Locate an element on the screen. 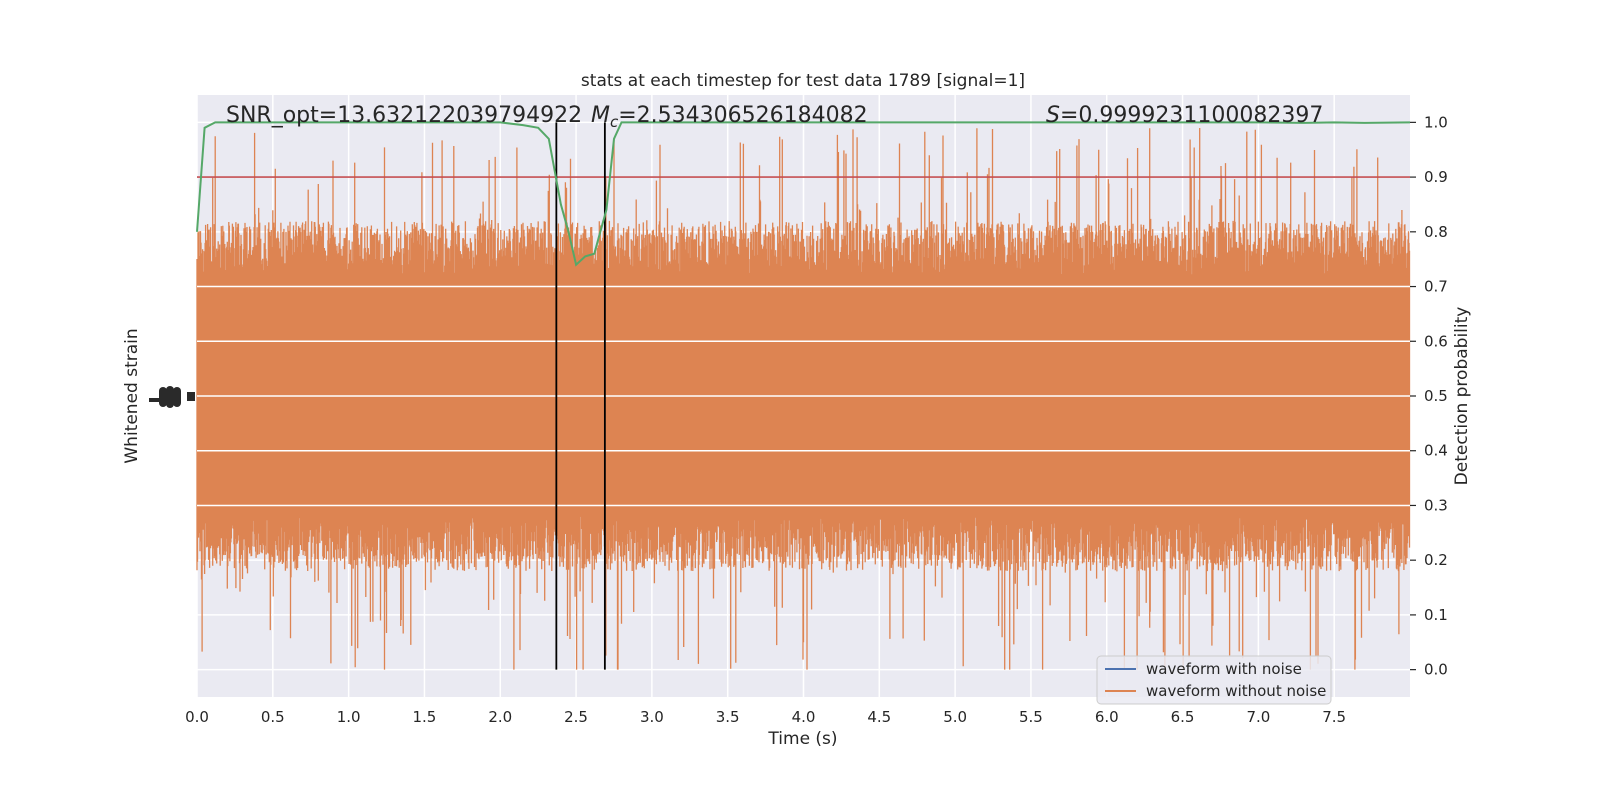 This screenshot has height=800, width=1600. x-tick-label: 7.0 is located at coordinates (1258, 717).